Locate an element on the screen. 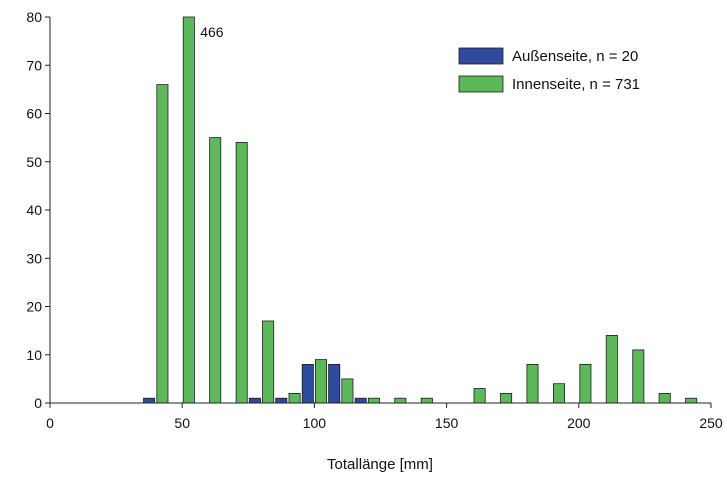 The image size is (727, 478). y-tick-label: 70 is located at coordinates (34, 65).